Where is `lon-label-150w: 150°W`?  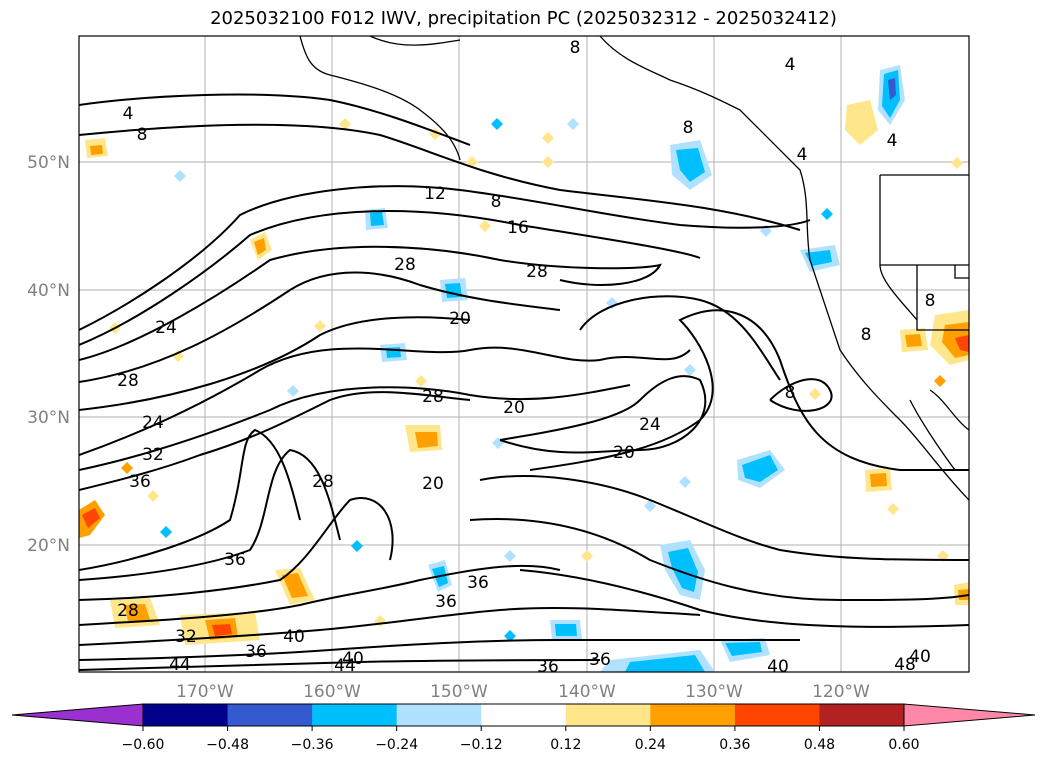 lon-label-150w: 150°W is located at coordinates (459, 692).